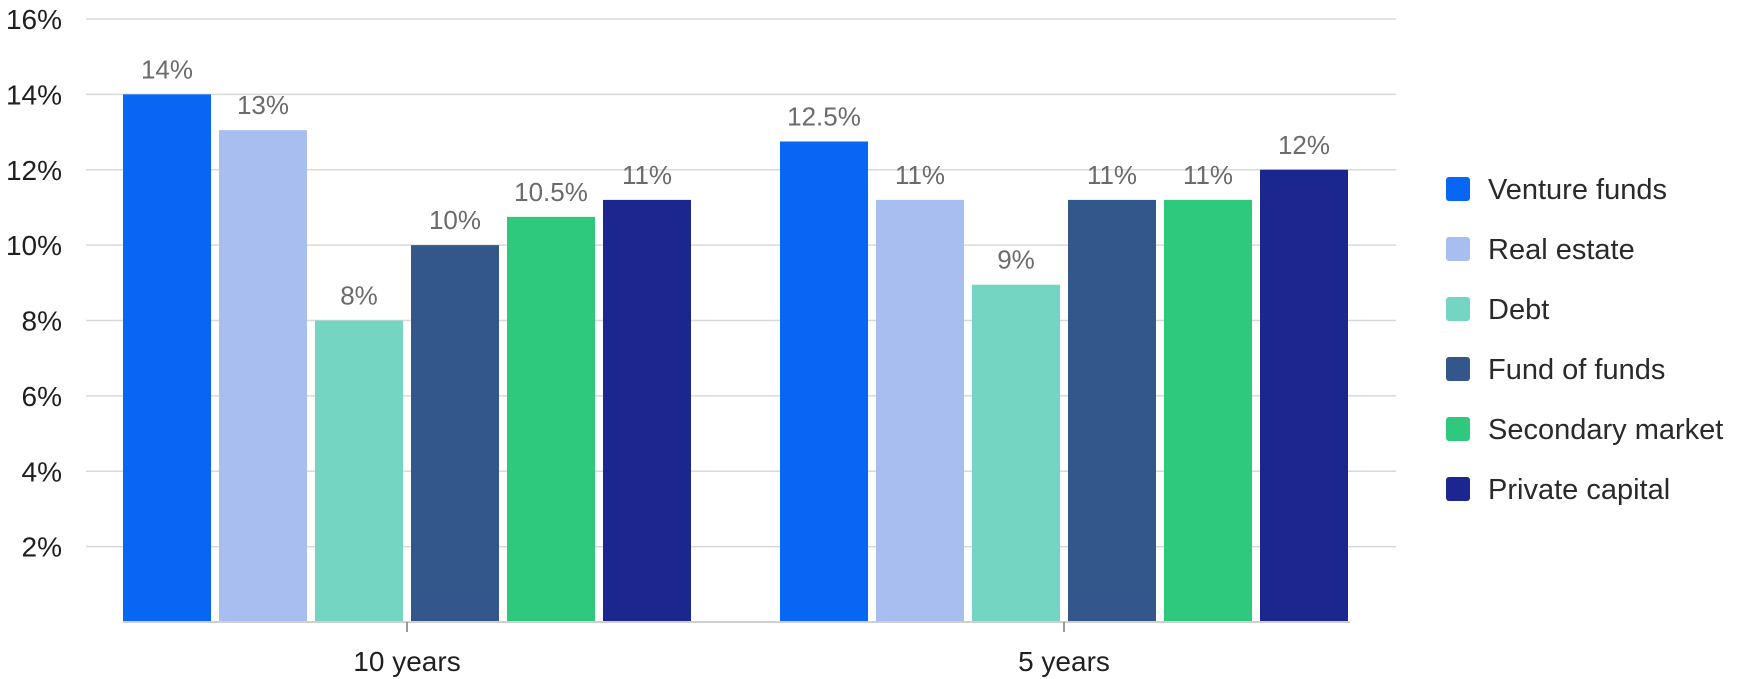  Describe the element at coordinates (34, 245) in the screenshot. I see `y-tick-label: 10%` at that location.